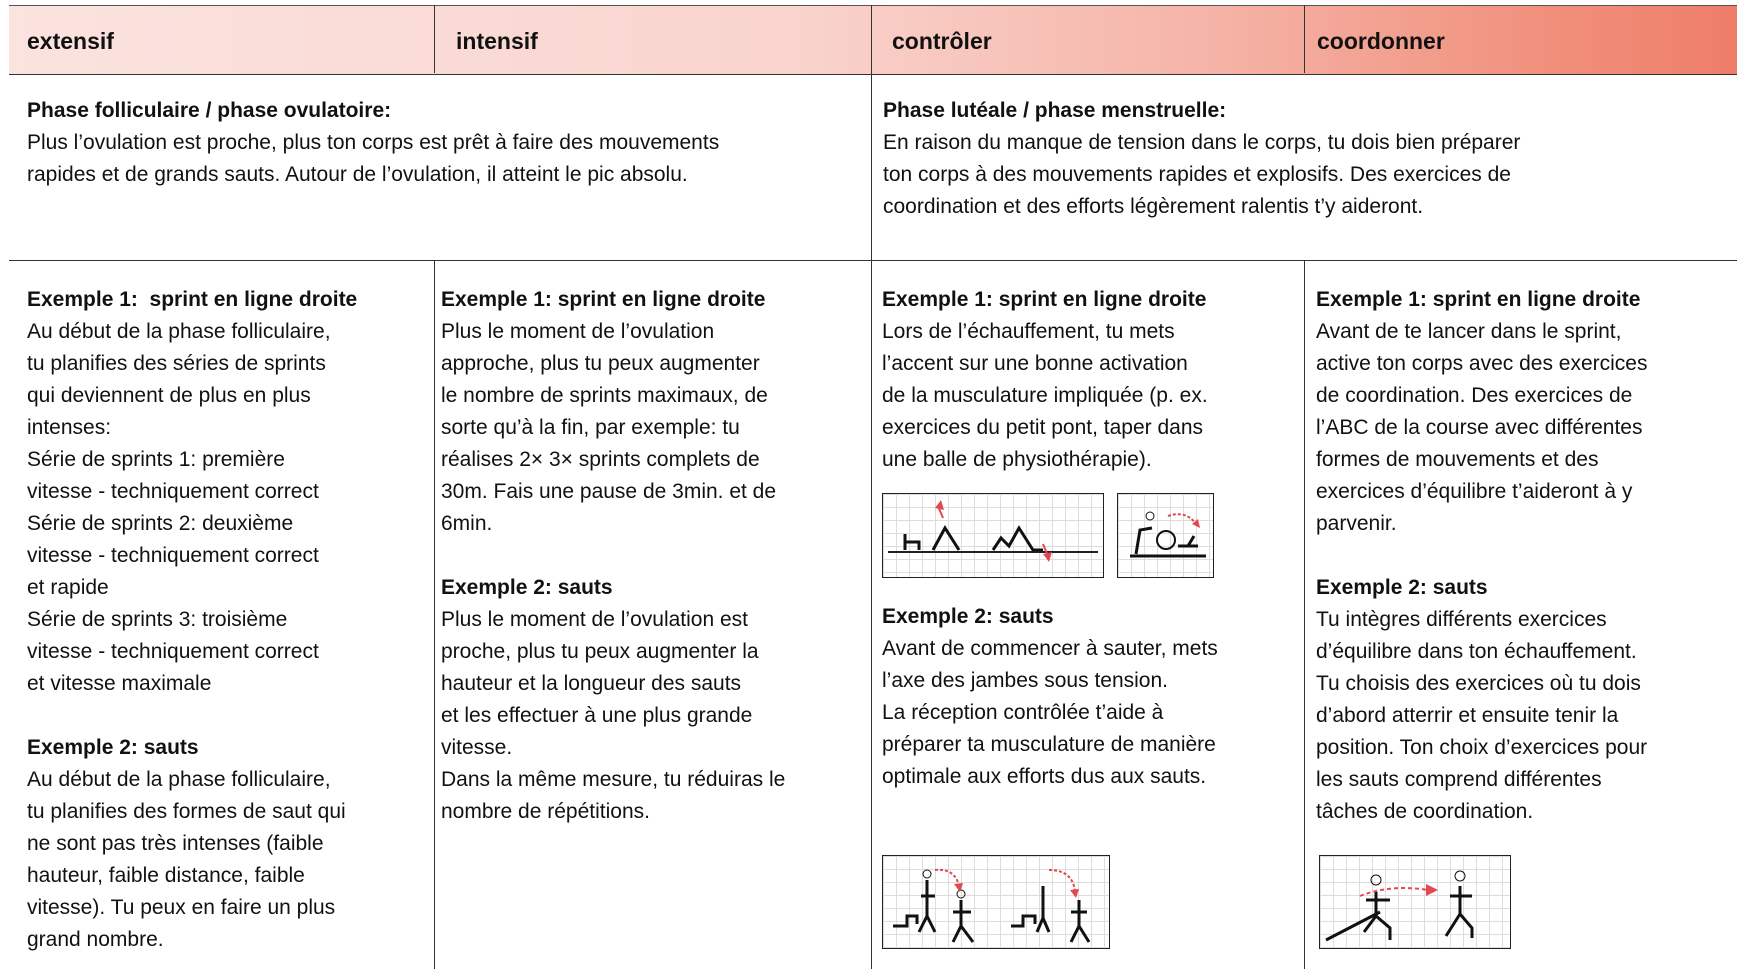  What do you see at coordinates (600, 459) in the screenshot?
I see `example-line: réalises 2× 3× sprints complets de` at bounding box center [600, 459].